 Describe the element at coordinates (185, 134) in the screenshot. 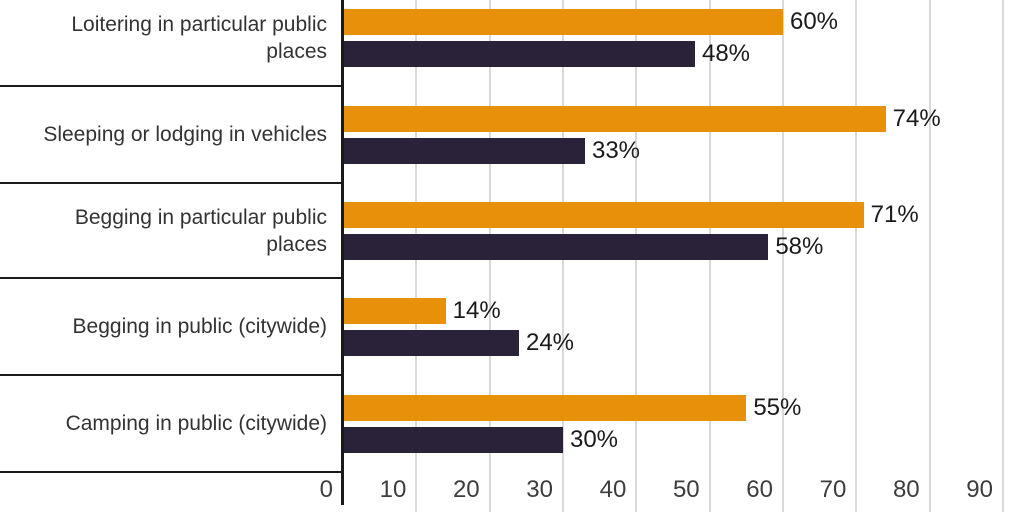

I see `category-label-line: Sleeping or lodging in vehicles` at that location.